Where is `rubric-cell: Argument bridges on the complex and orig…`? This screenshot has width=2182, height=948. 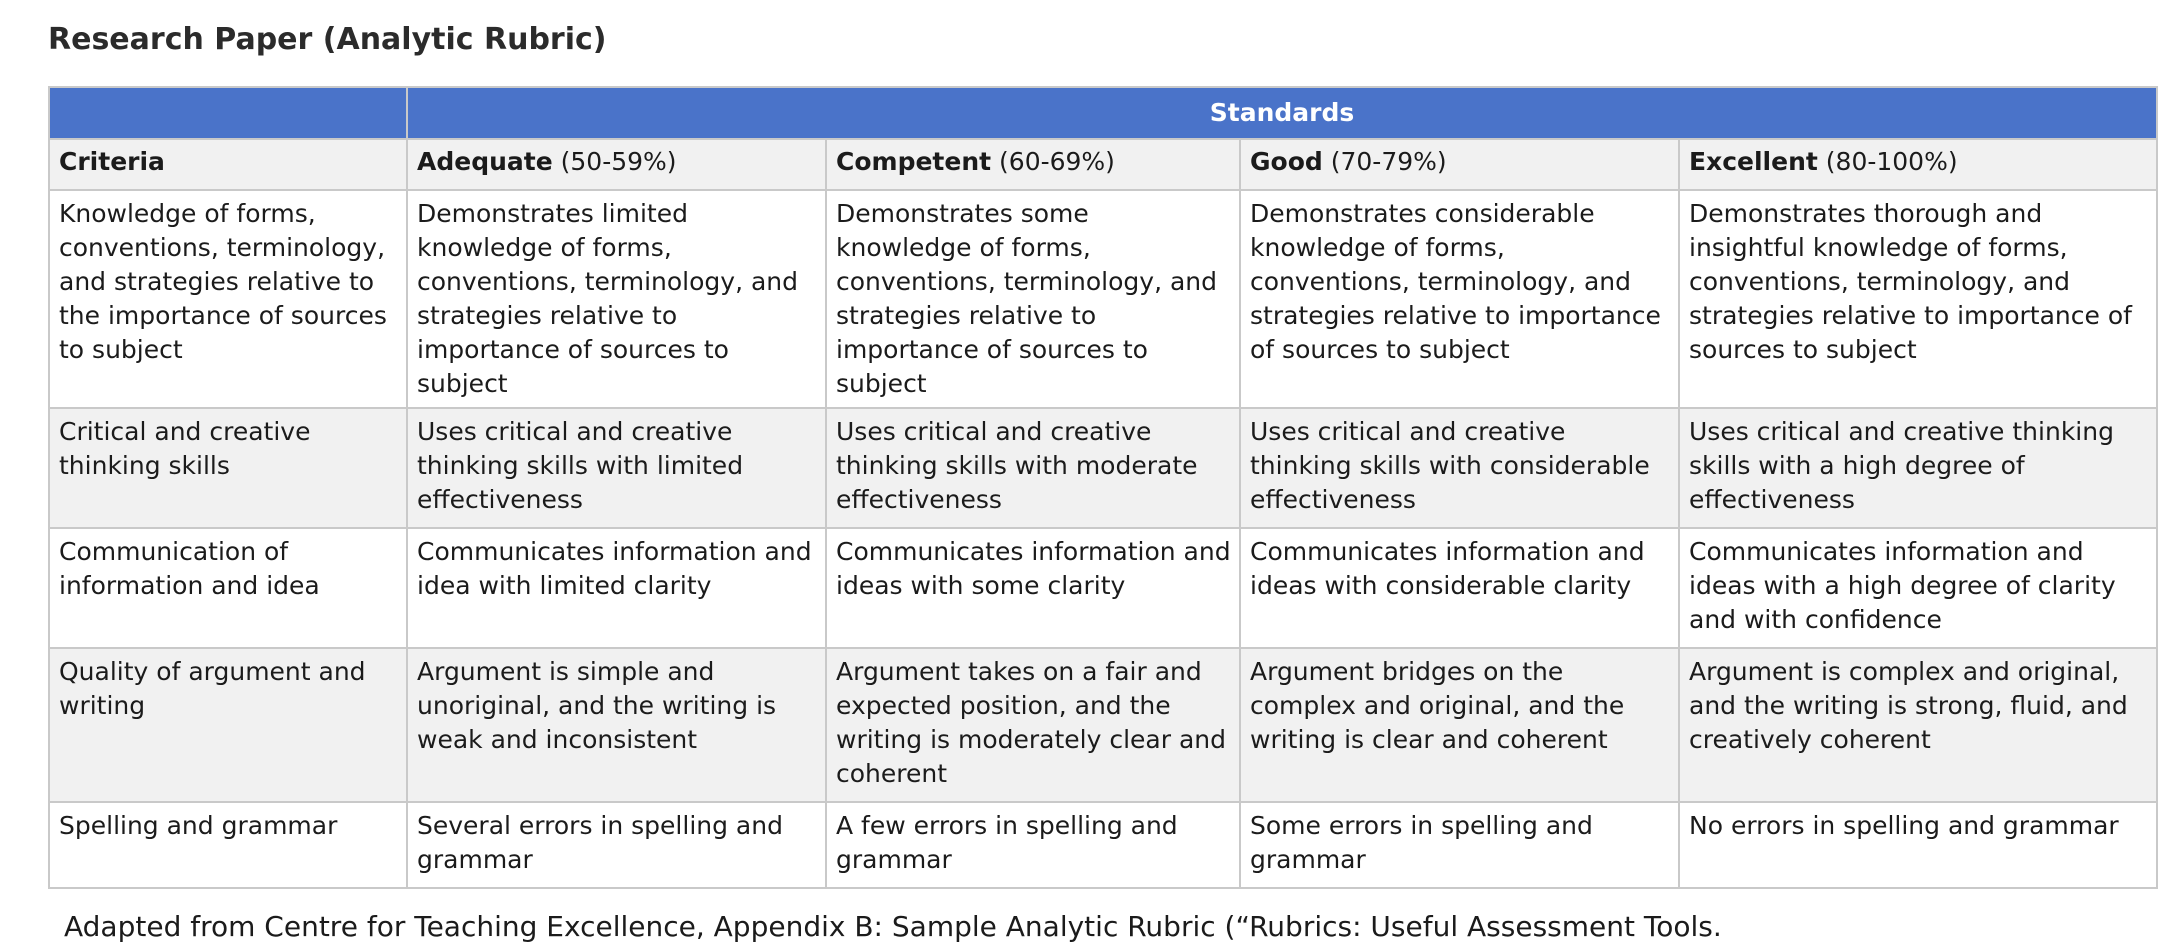 rubric-cell: Argument bridges on the complex and orig… is located at coordinates (1459, 725).